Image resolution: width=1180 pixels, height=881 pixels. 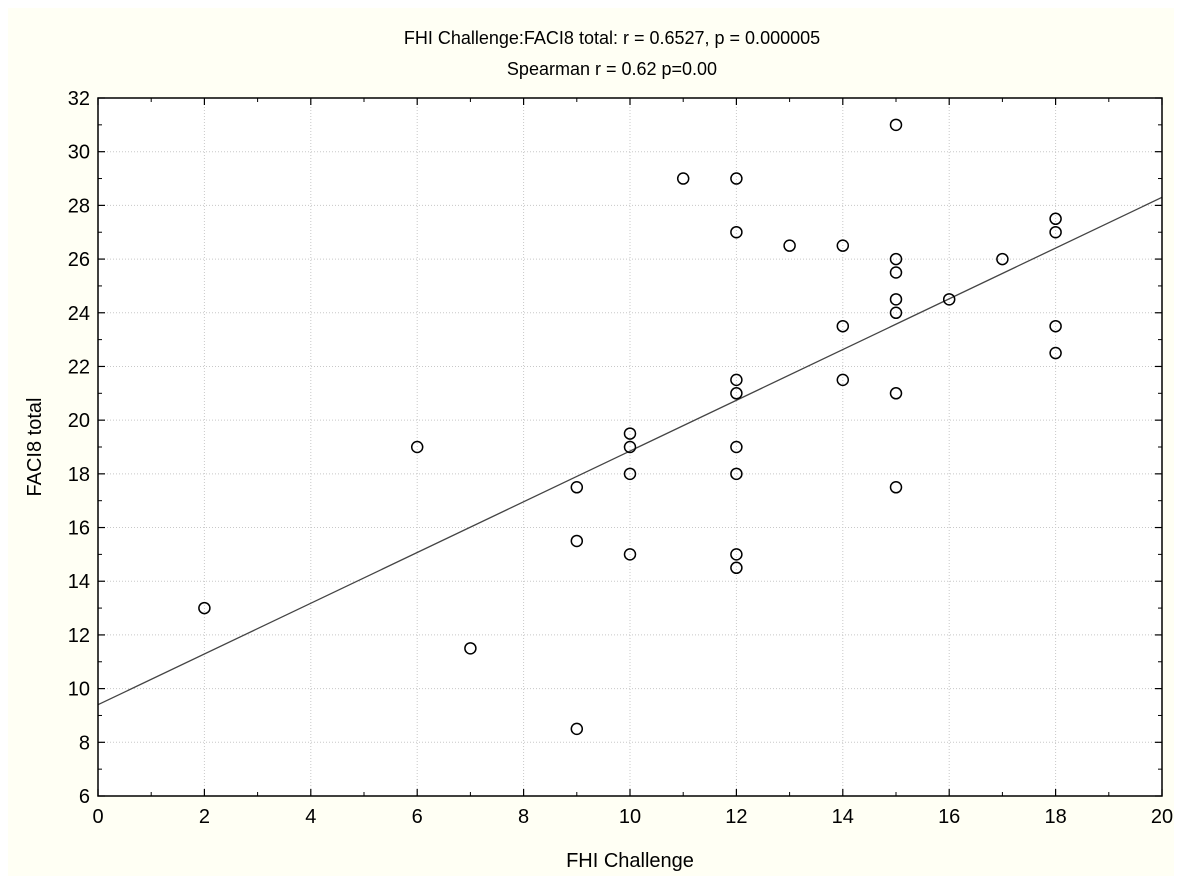 I want to click on x-tick-label: 16, so click(x=949, y=817).